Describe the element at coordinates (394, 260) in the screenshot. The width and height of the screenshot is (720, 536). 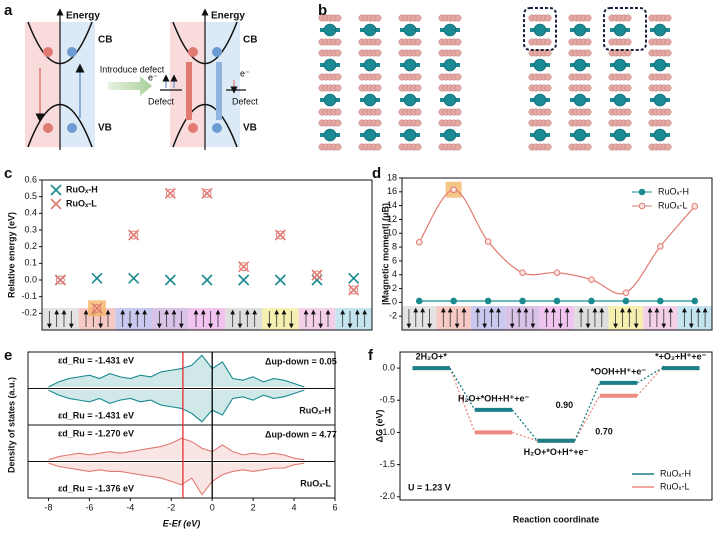
I see `y-tick-label: 6` at that location.